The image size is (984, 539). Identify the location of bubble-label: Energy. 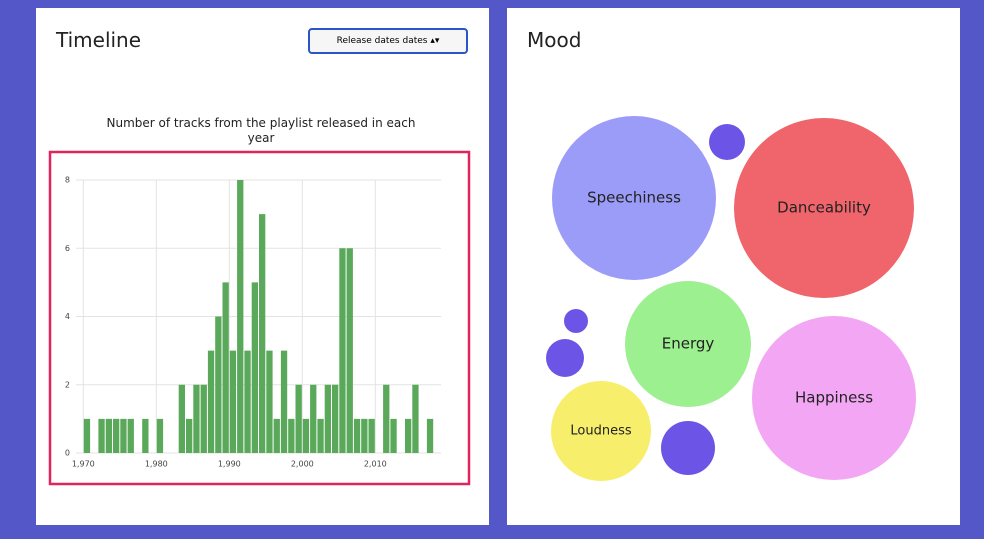
(688, 344).